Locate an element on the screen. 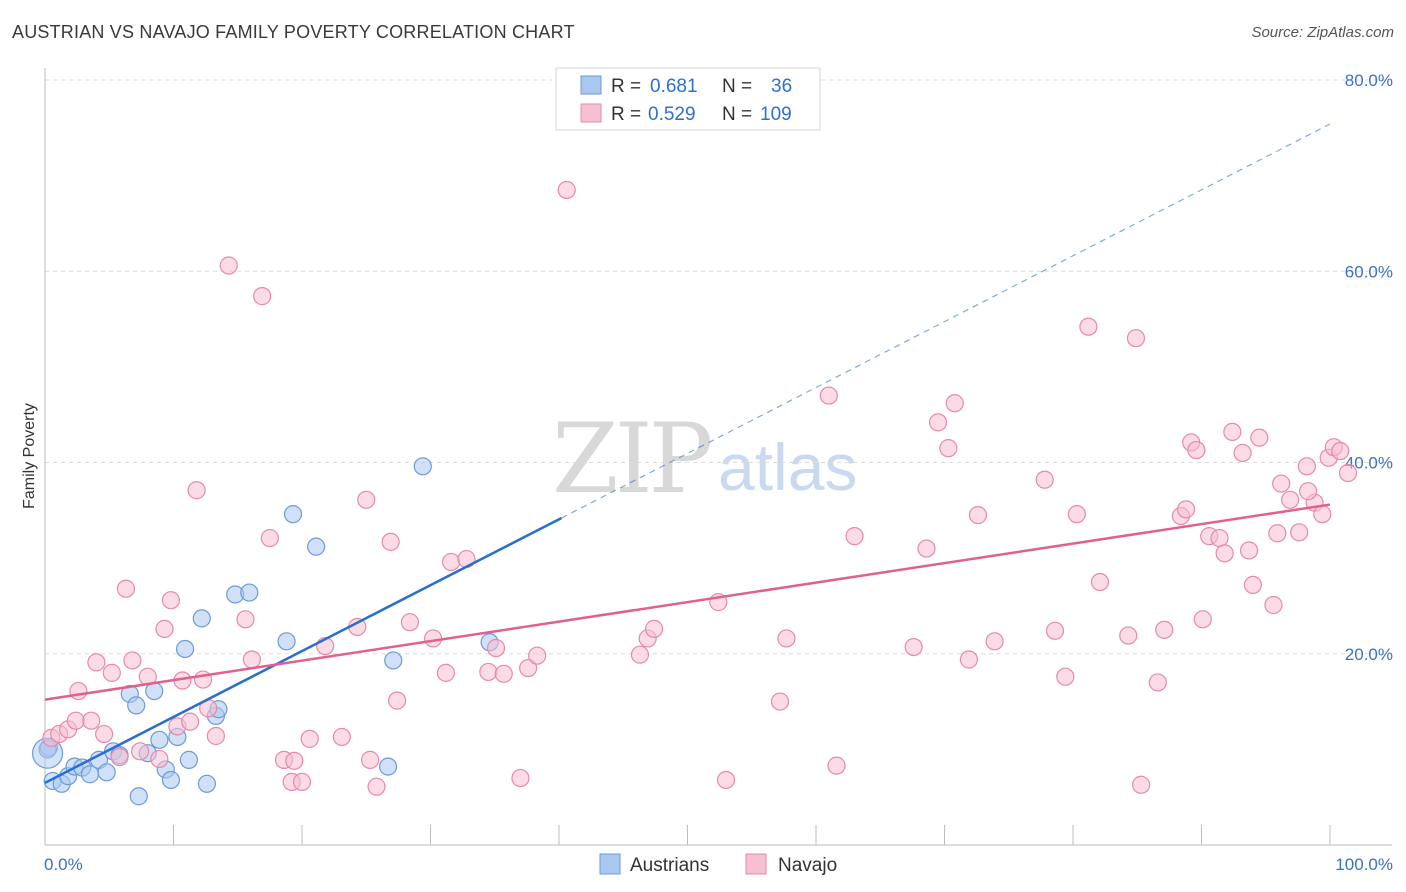  legend-n-value: 109 is located at coordinates (776, 114).